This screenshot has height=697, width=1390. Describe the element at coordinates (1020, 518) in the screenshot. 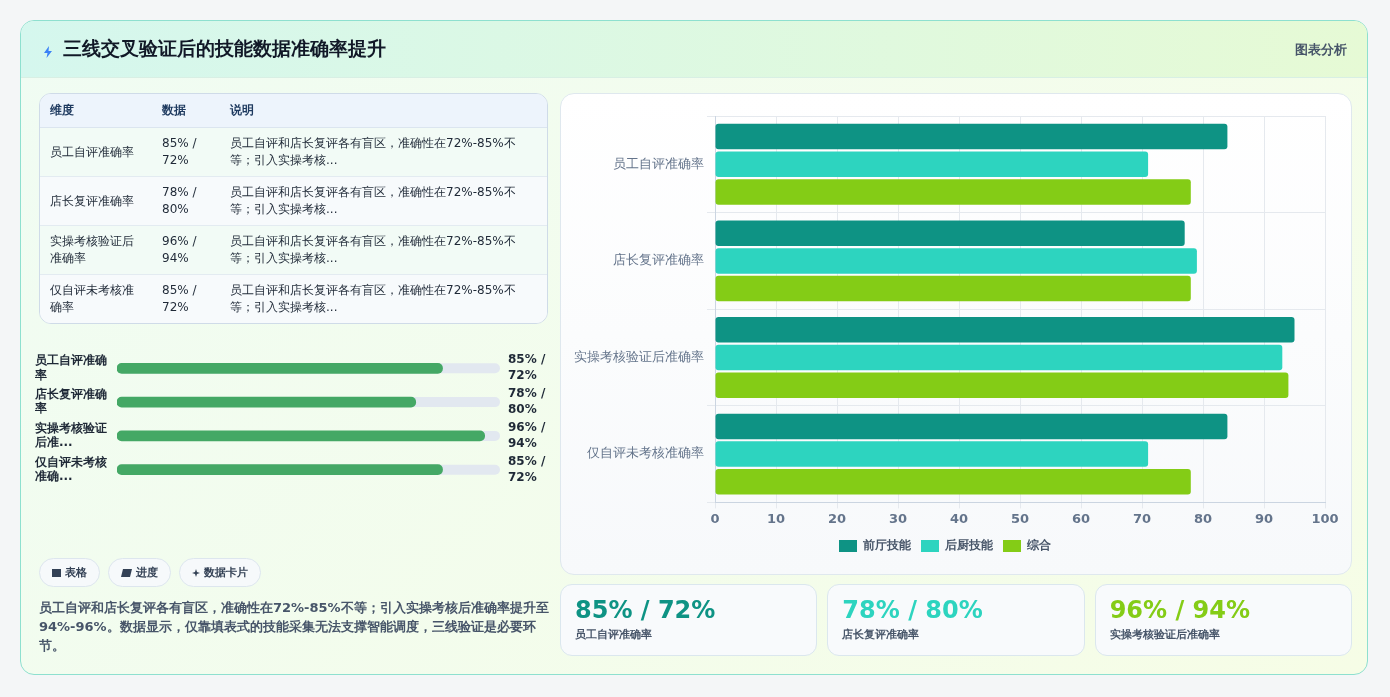

I see `x-tick-label: 50` at that location.